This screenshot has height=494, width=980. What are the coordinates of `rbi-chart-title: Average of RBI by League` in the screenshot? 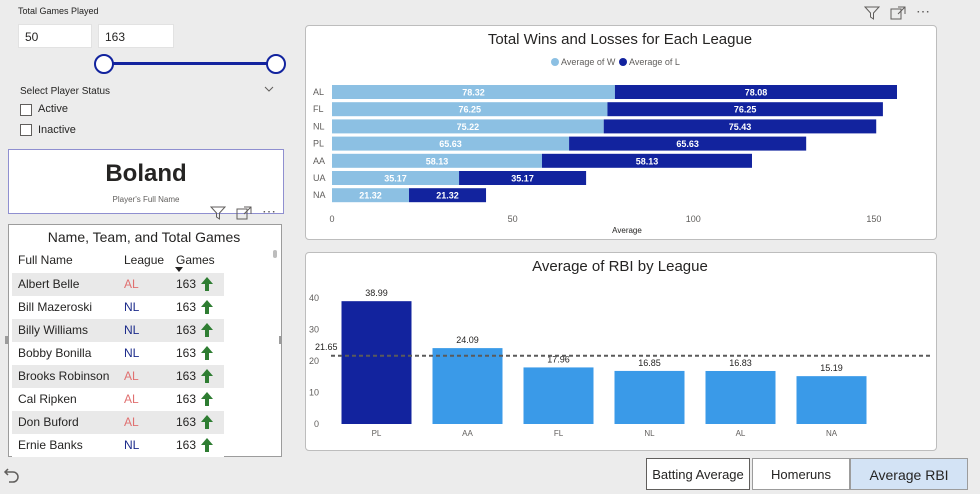 It's located at (620, 266).